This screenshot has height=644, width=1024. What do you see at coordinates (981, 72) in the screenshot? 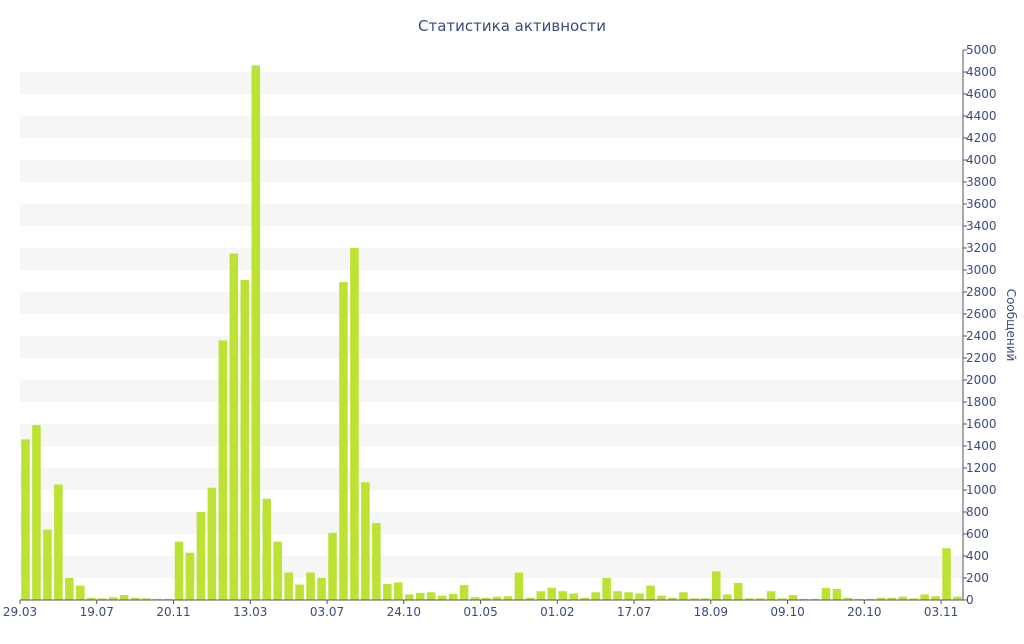
I see `y-tick-label: 4800` at bounding box center [981, 72].